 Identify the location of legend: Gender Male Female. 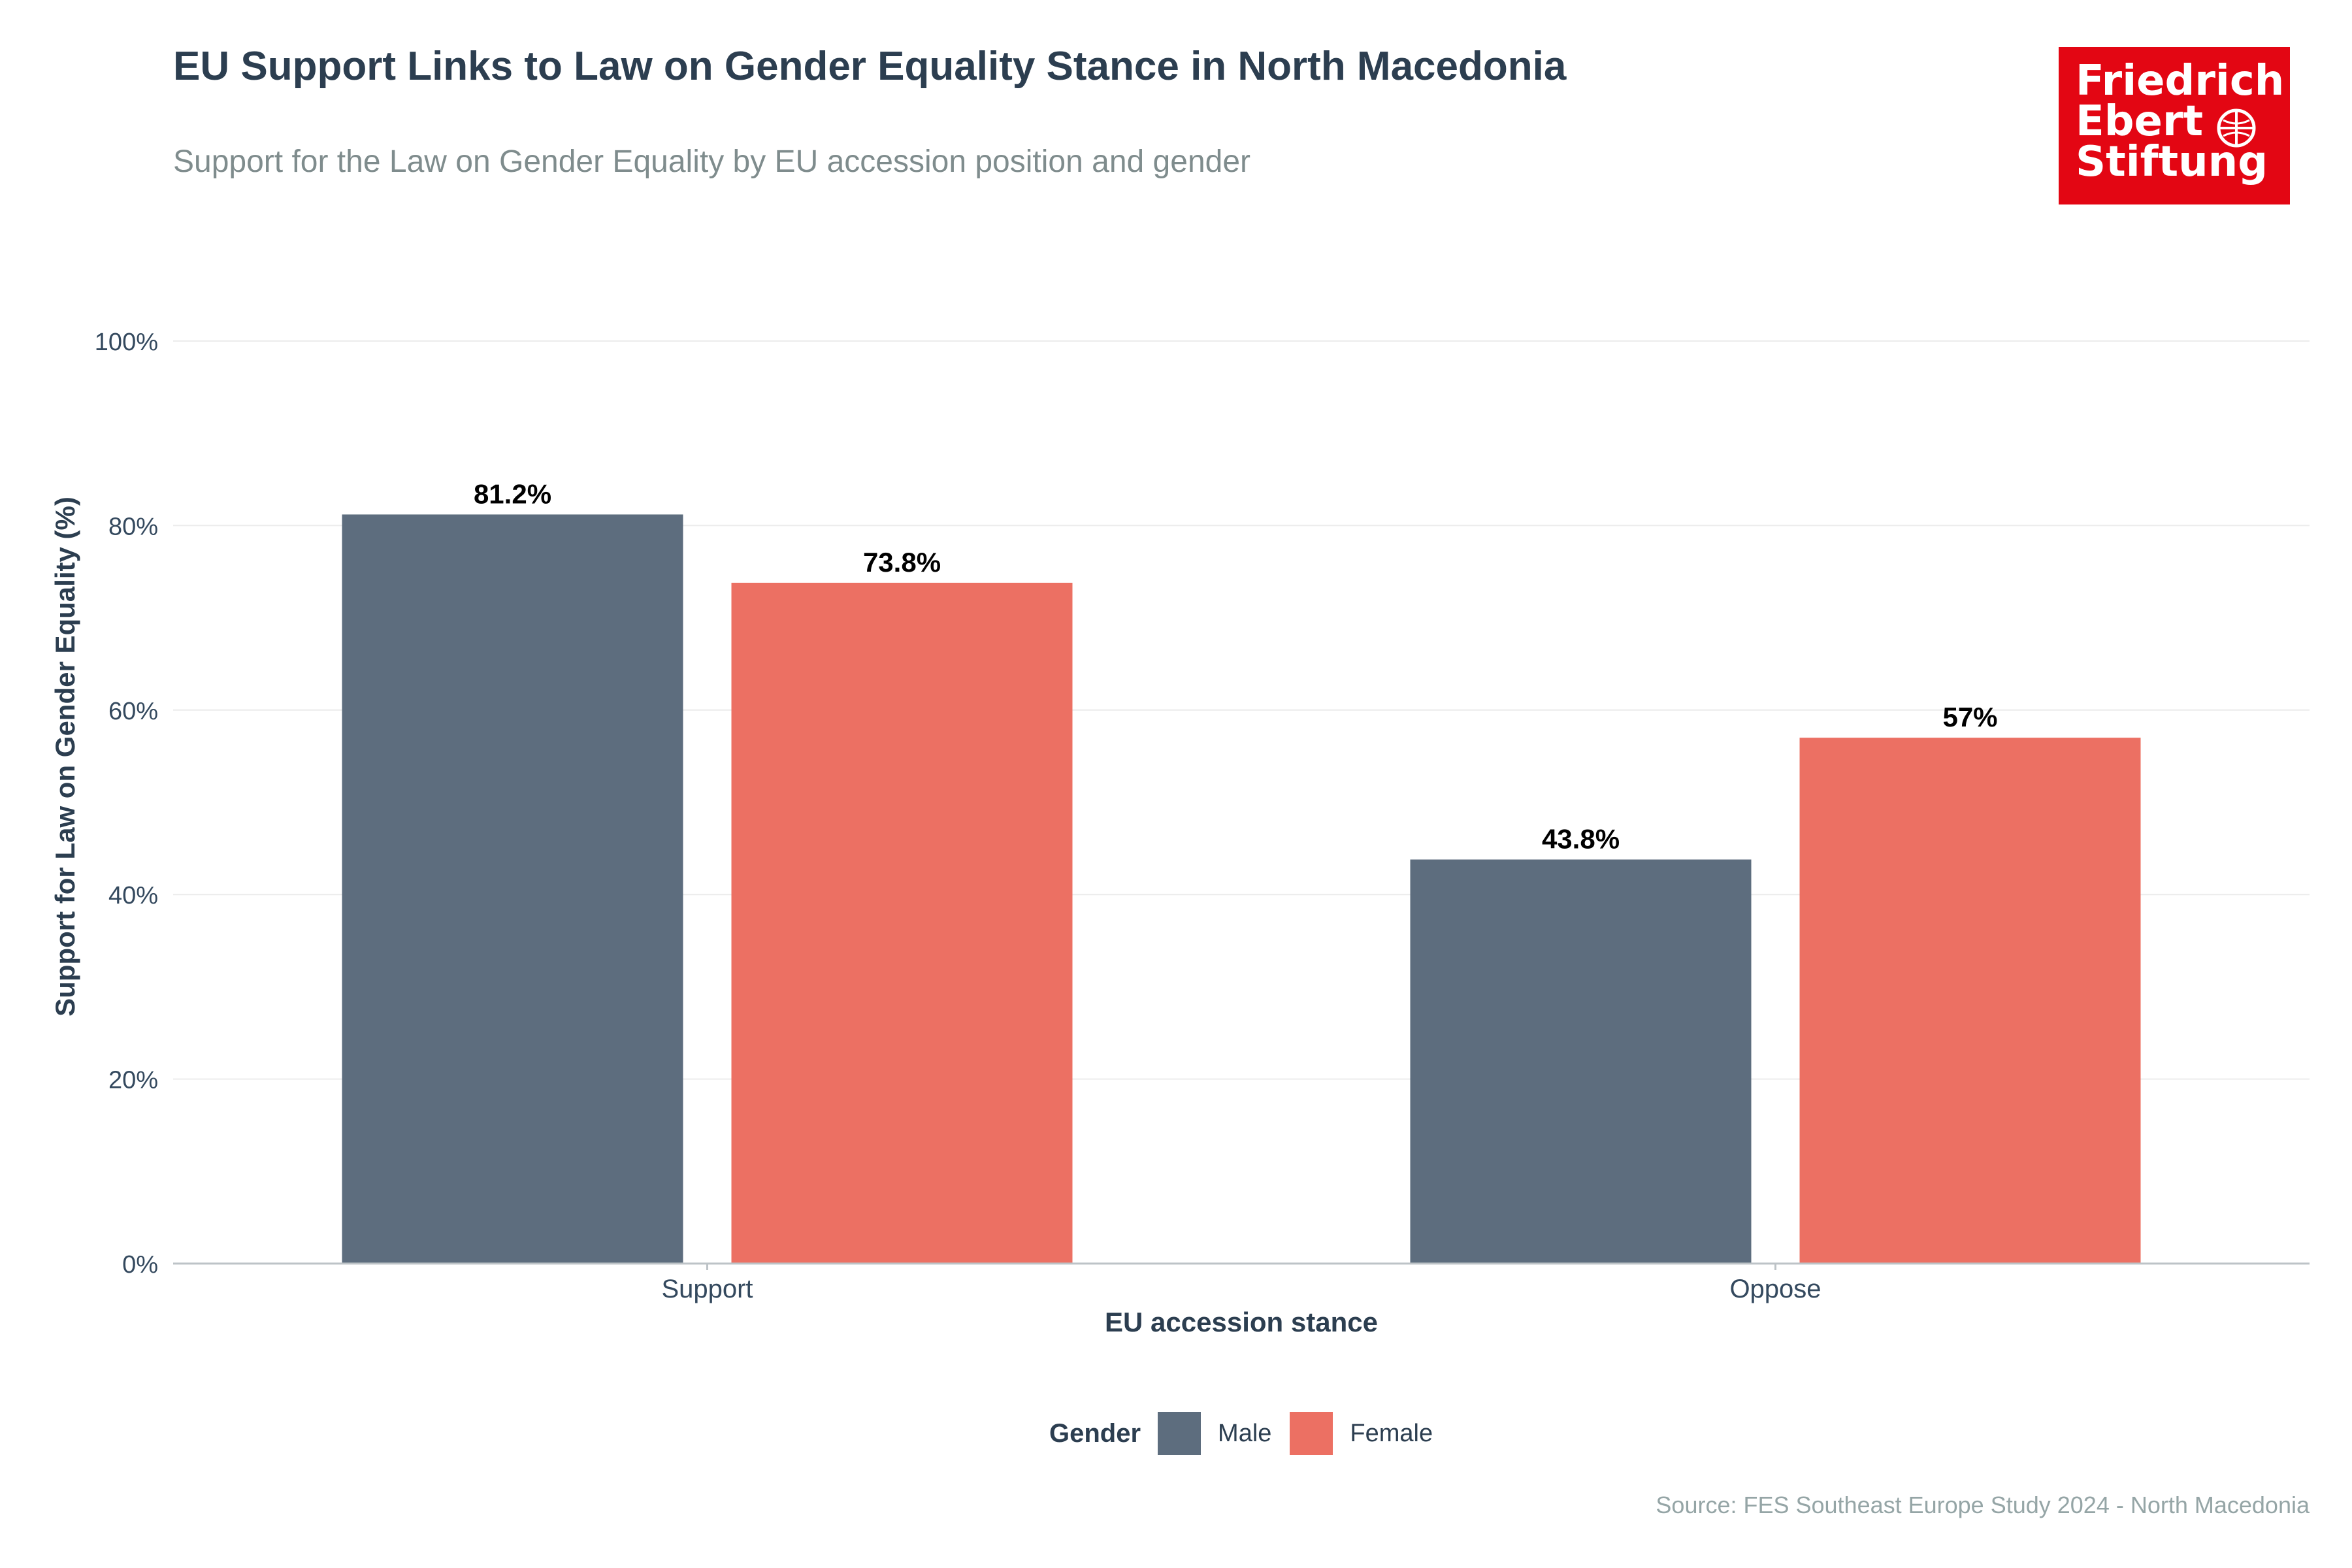
(1250, 1433).